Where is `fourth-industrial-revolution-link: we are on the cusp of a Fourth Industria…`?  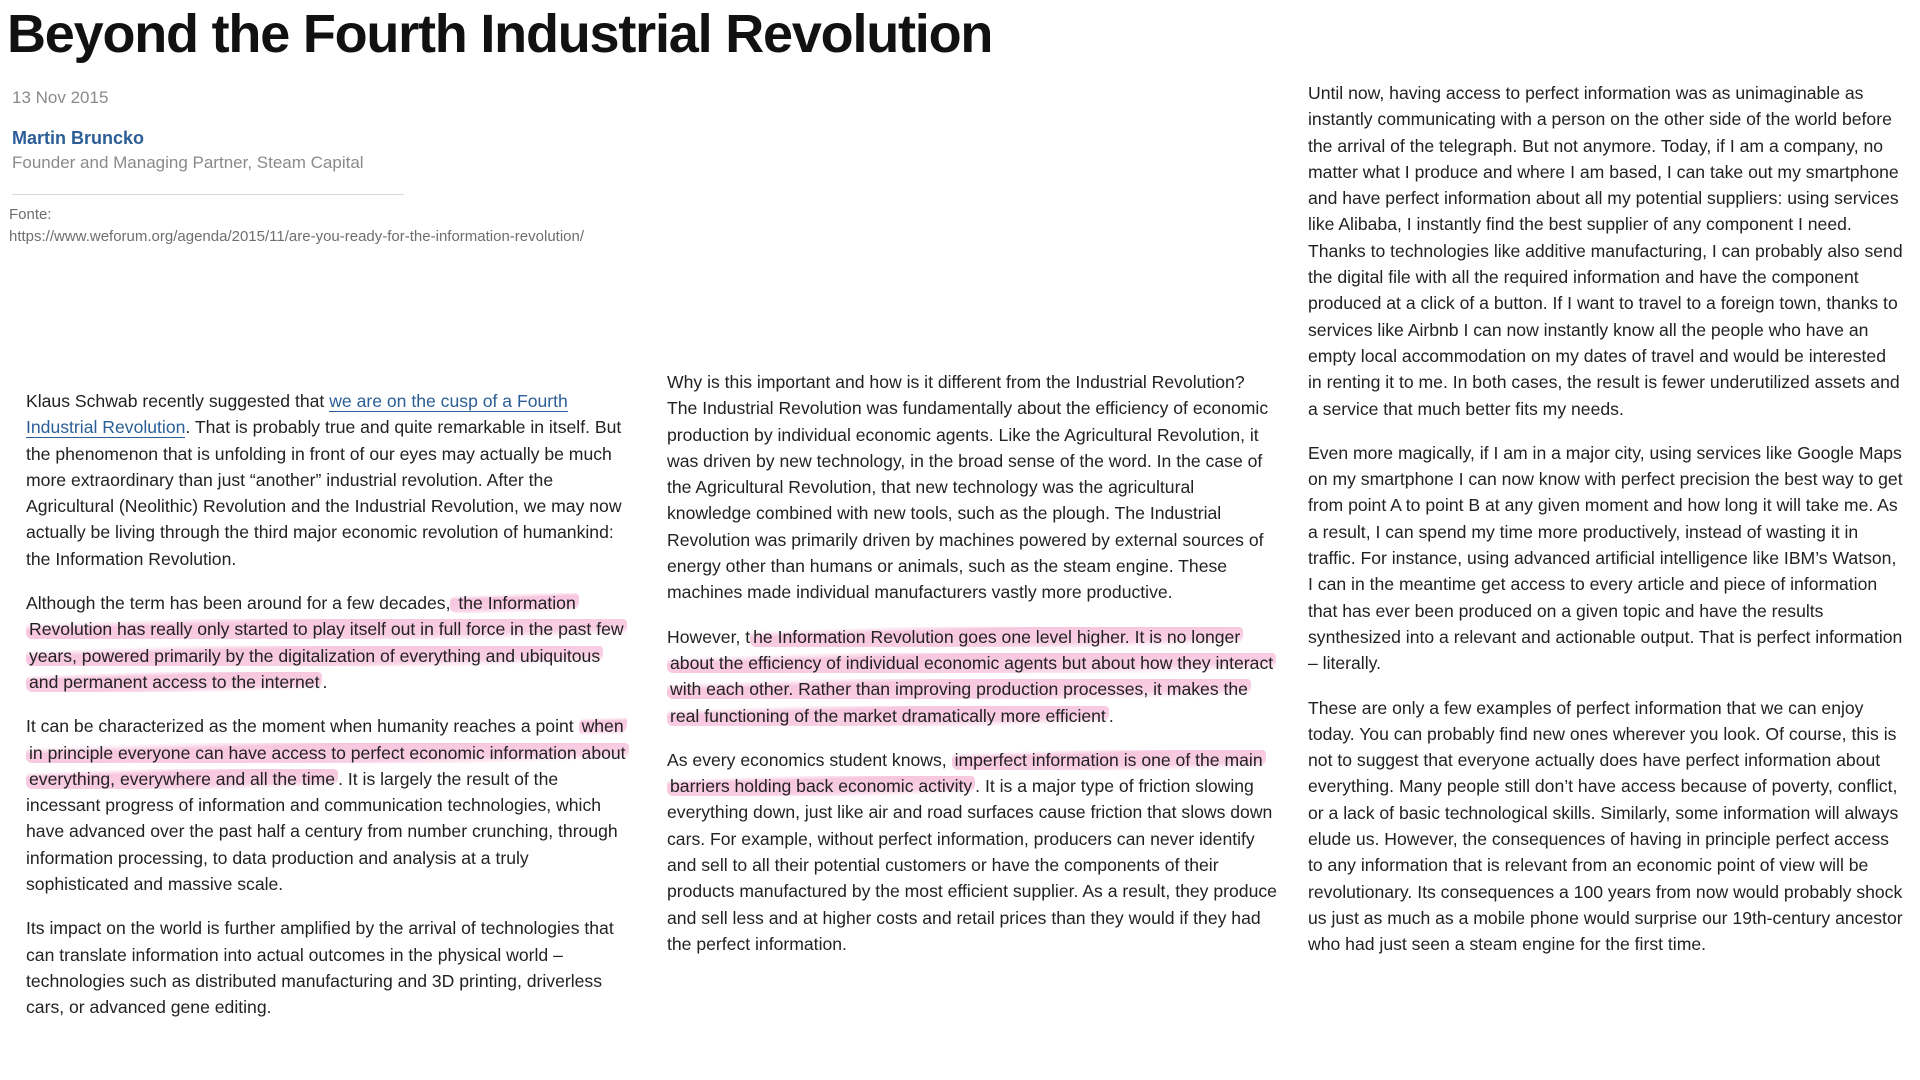 fourth-industrial-revolution-link: we are on the cusp of a Fourth Industria… is located at coordinates (297, 415).